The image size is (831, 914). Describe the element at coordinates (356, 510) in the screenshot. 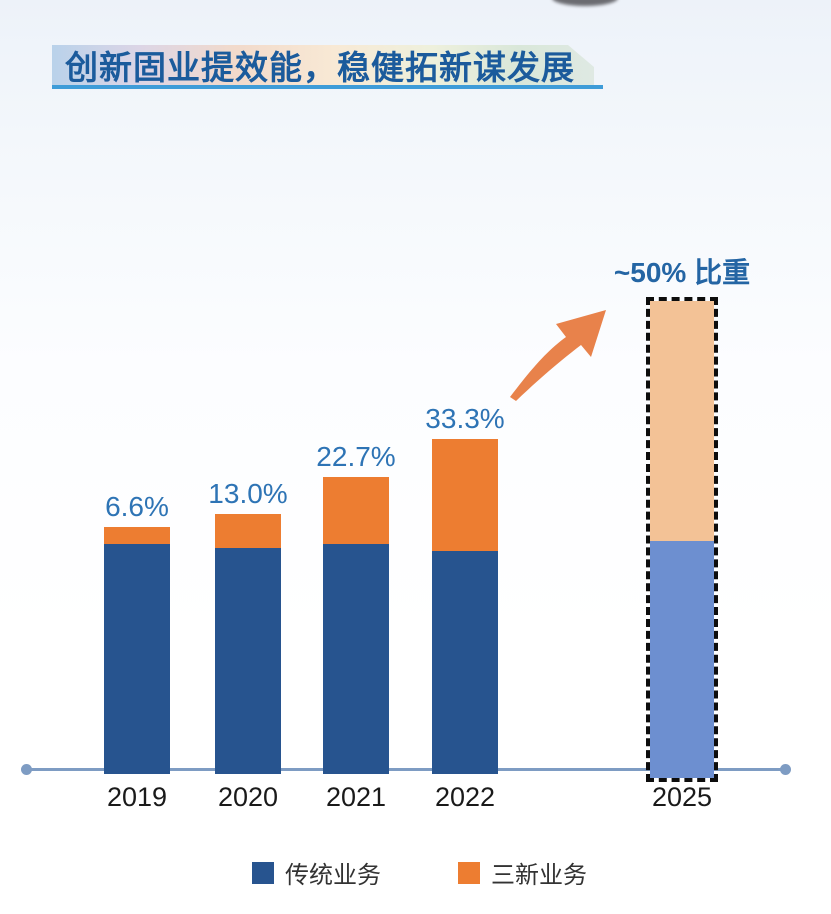

I see `segment-new-business-2021` at that location.